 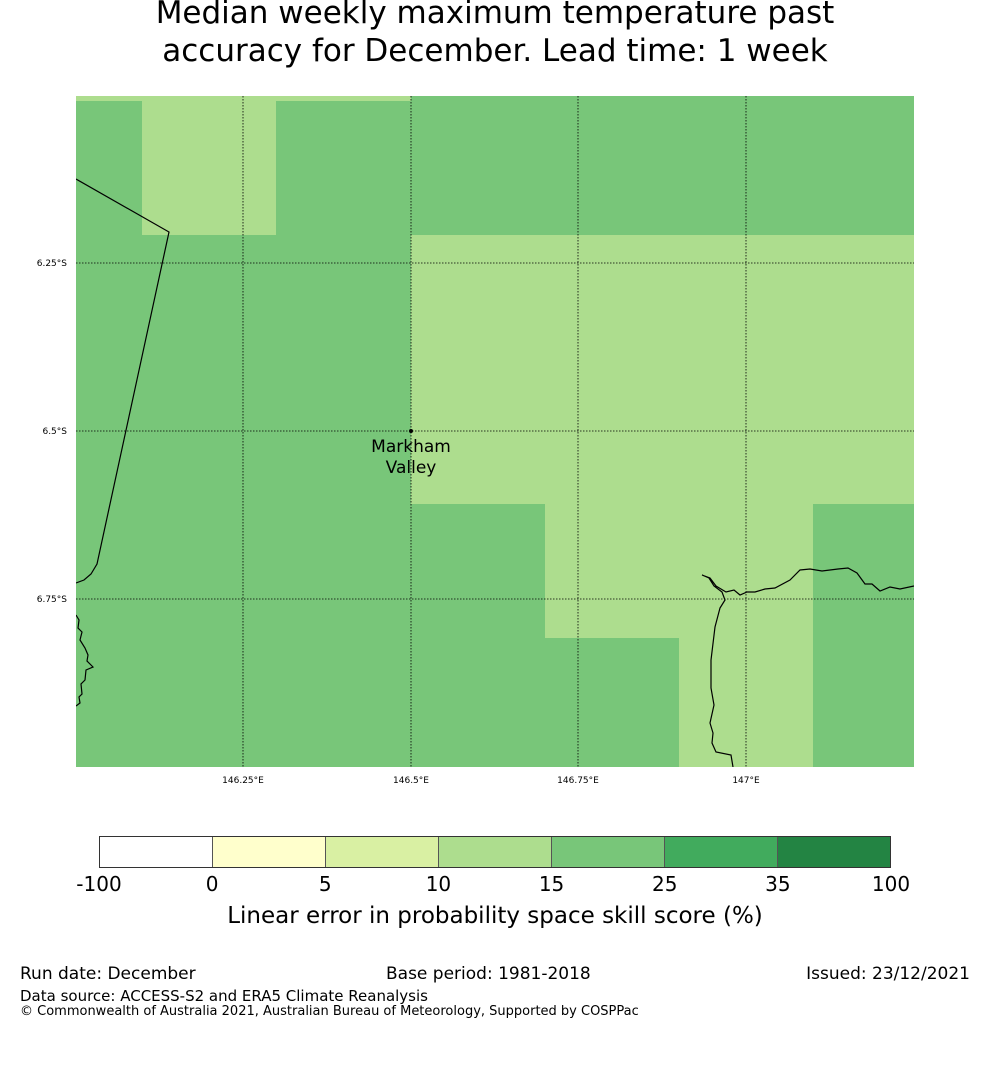 I want to click on colorbar-tick-label: 10, so click(x=438, y=884).